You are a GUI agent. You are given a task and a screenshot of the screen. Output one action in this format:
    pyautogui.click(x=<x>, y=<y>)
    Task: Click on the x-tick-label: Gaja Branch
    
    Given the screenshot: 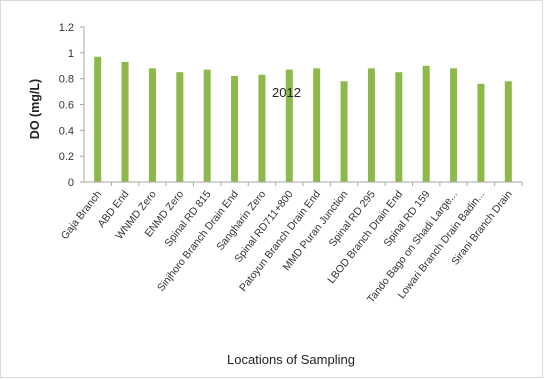 What is the action you would take?
    pyautogui.click(x=81, y=215)
    